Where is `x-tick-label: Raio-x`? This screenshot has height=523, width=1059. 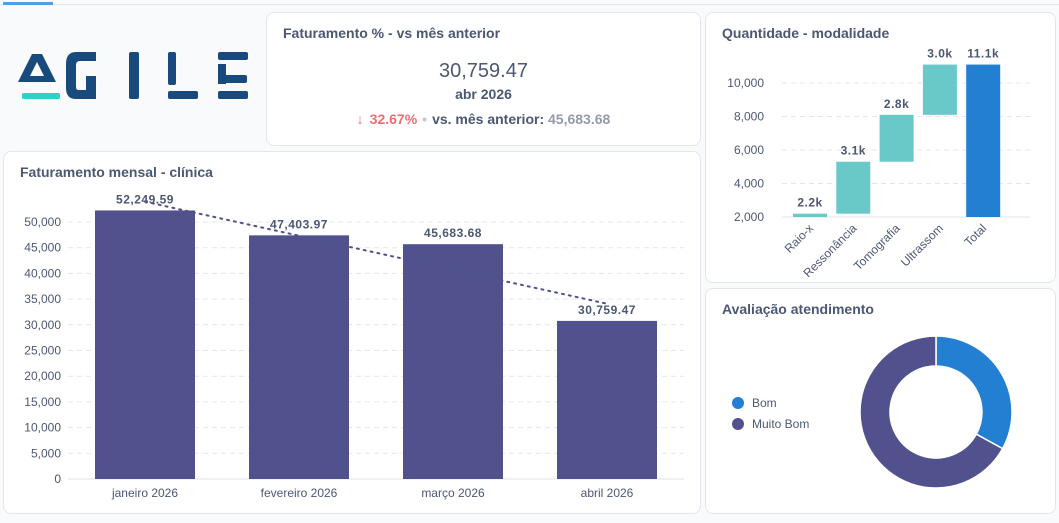
x-tick-label: Raio-x is located at coordinates (799, 238).